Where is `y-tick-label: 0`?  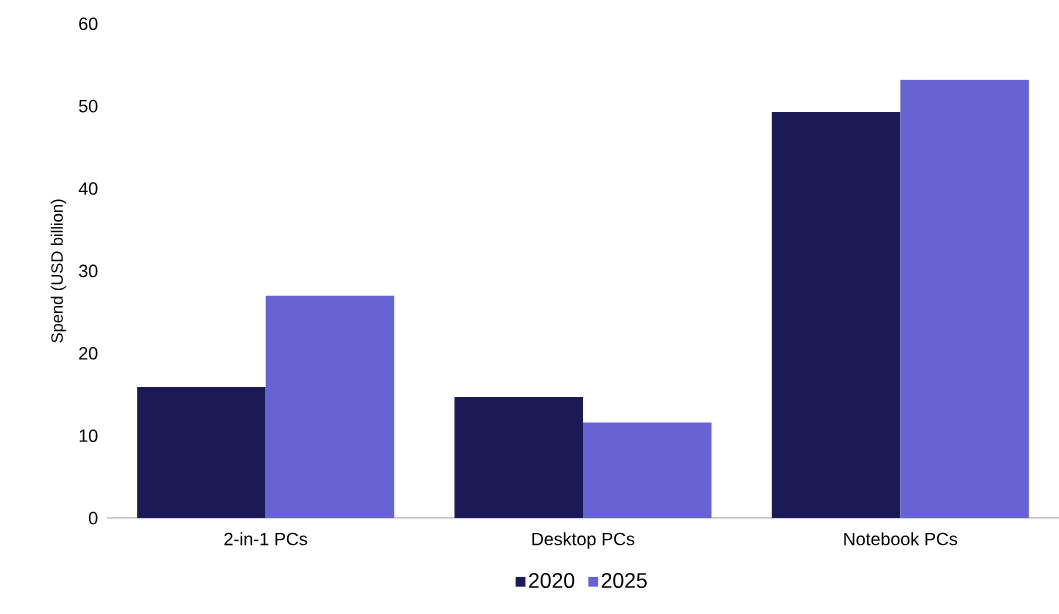
y-tick-label: 0 is located at coordinates (93, 518).